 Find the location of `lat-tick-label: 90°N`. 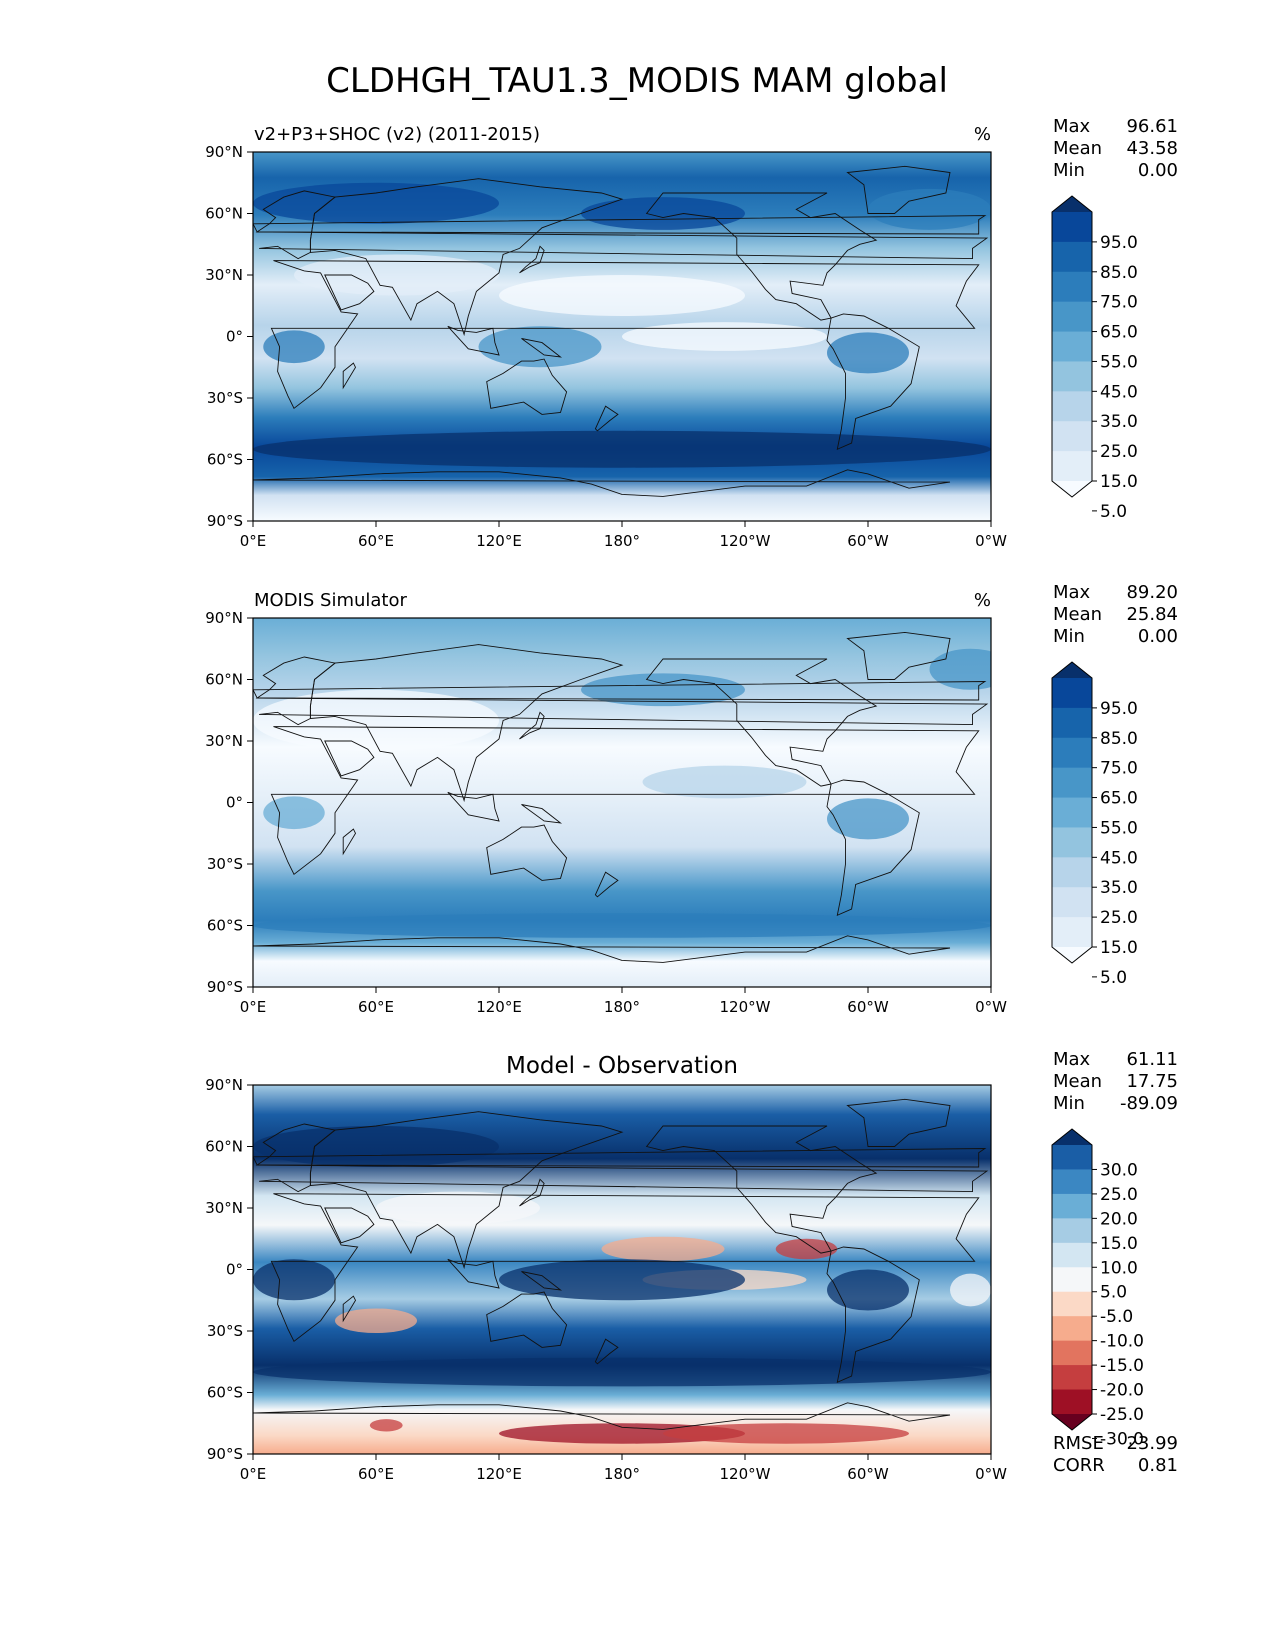

lat-tick-label: 90°N is located at coordinates (224, 152).